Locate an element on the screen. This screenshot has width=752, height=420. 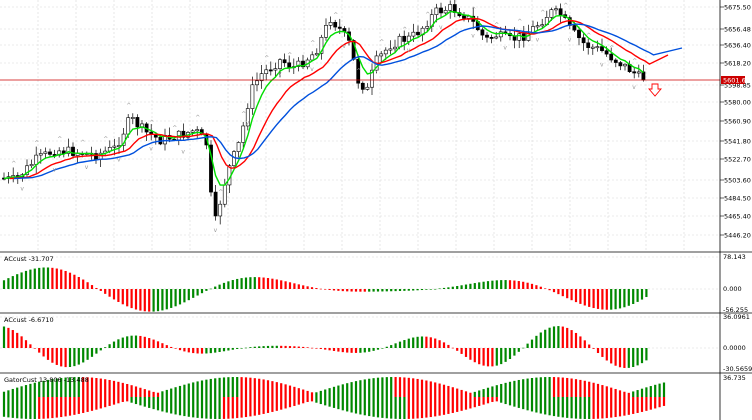
gator-indicator-panel: GatorCust 13.806 -13.488 36.735 is located at coordinates (374, 396).